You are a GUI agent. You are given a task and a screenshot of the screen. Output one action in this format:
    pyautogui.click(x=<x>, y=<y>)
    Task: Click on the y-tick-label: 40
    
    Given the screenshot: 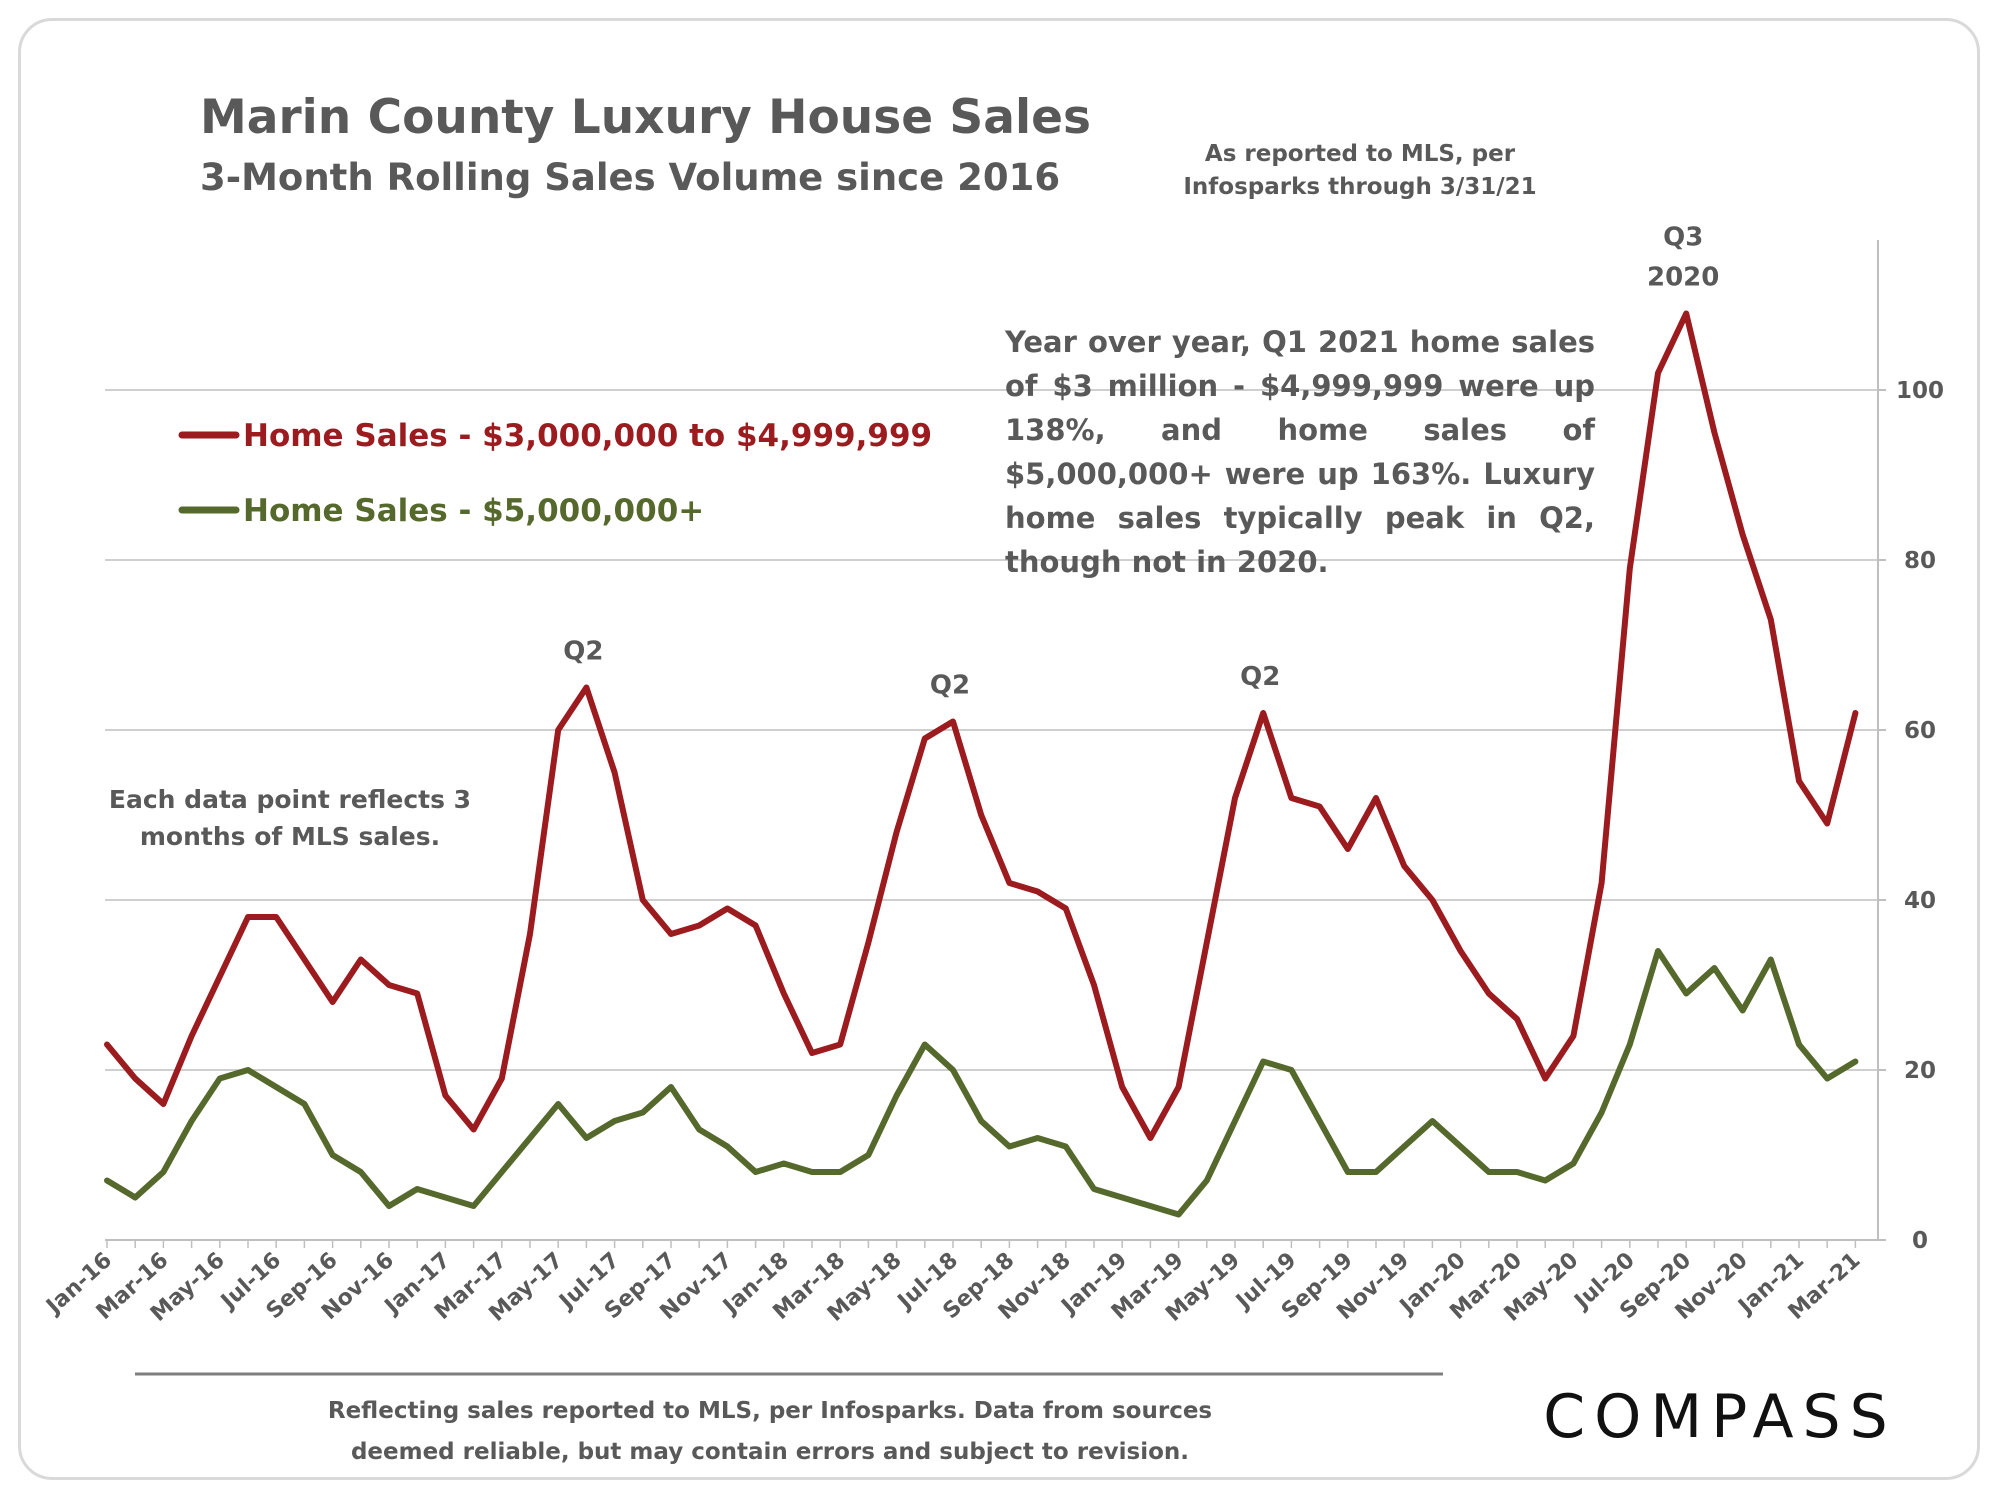 What is the action you would take?
    pyautogui.click(x=1920, y=901)
    